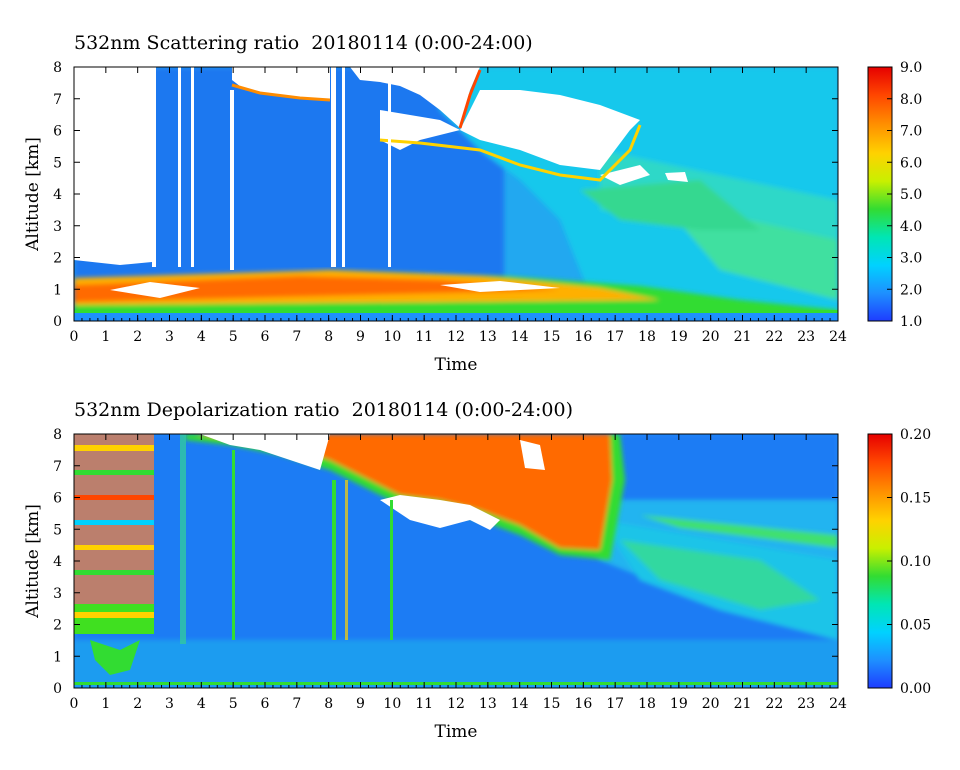  Describe the element at coordinates (201, 704) in the screenshot. I see `depolarization-x-tick-label: 4` at that location.